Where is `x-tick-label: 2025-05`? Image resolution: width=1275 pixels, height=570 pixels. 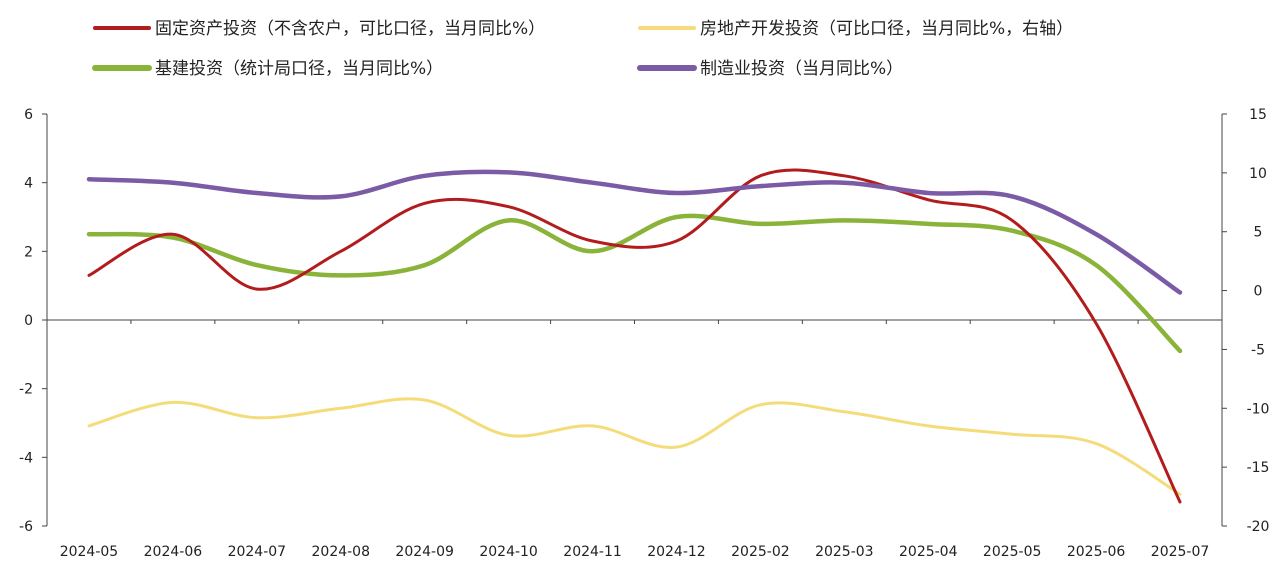 x-tick-label: 2025-05 is located at coordinates (1012, 552).